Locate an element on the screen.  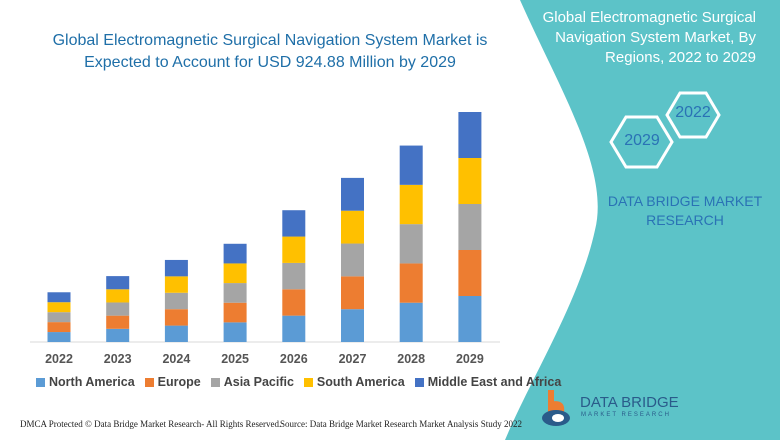
legend-item: Europe is located at coordinates (172, 382).